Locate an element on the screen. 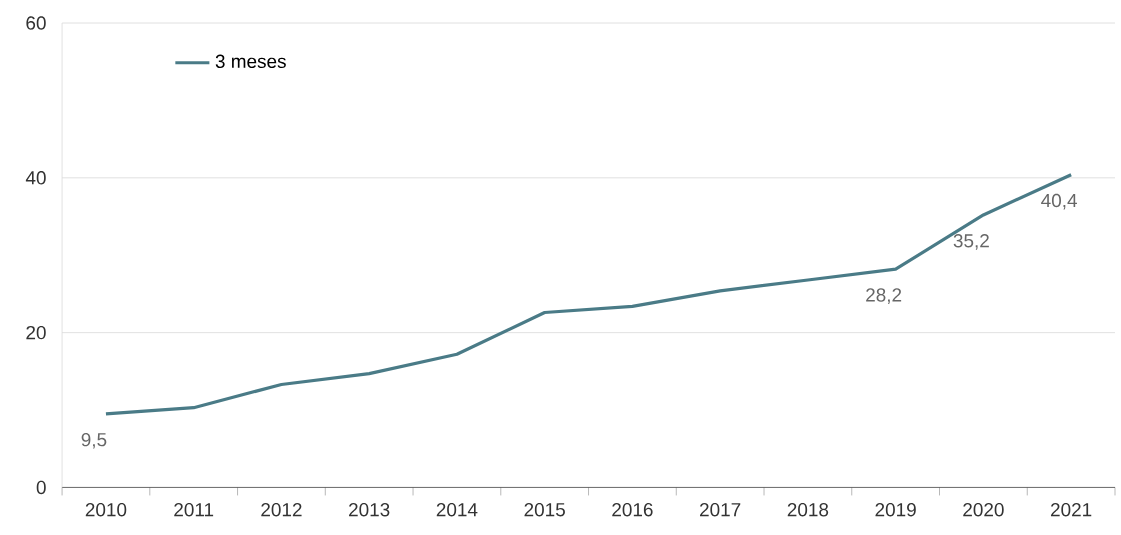 This screenshot has width=1121, height=535. data-label: 35,2 is located at coordinates (971, 241).